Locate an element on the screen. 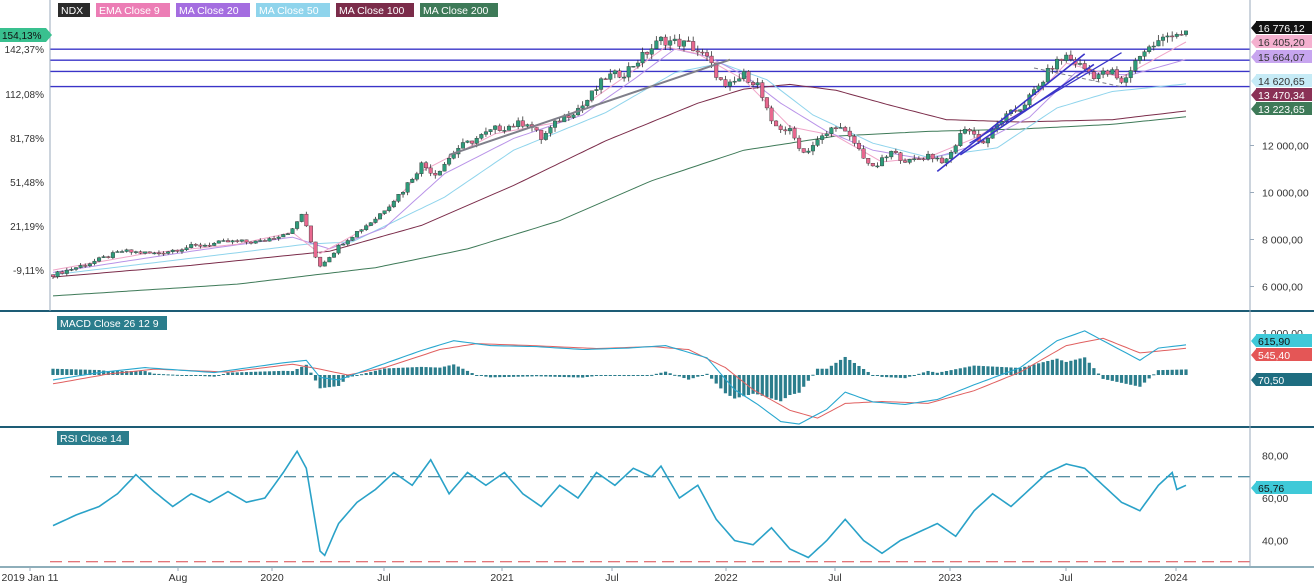 The image size is (1314, 586). legend-item-label: EMA Close 9 is located at coordinates (129, 11).